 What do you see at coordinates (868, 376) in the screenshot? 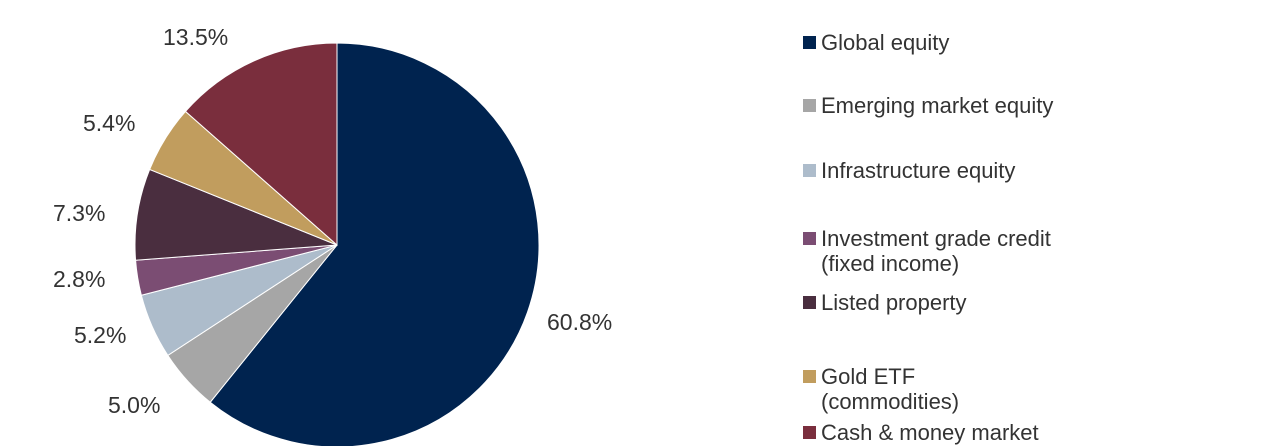
I see `legend-label-line: Gold ETF` at bounding box center [868, 376].